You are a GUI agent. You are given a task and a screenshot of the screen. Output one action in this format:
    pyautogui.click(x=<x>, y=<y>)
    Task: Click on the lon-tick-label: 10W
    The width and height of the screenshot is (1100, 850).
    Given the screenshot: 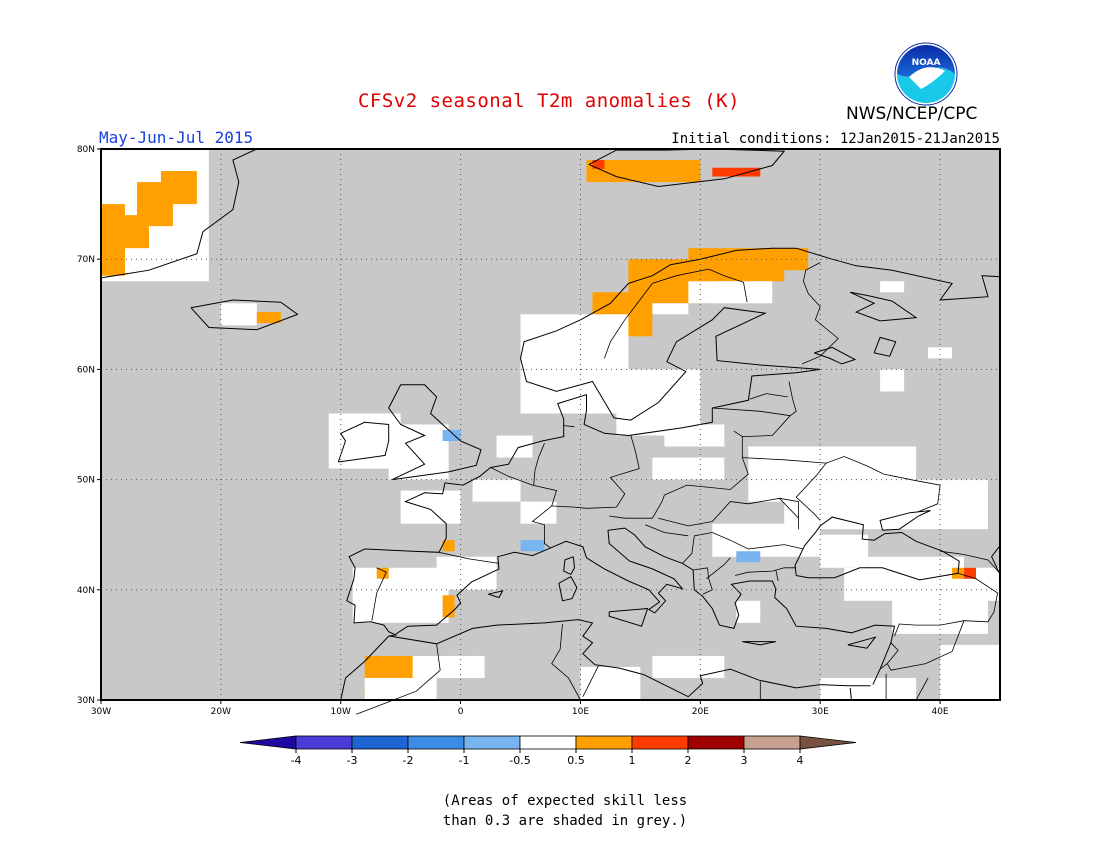 What is the action you would take?
    pyautogui.click(x=341, y=712)
    